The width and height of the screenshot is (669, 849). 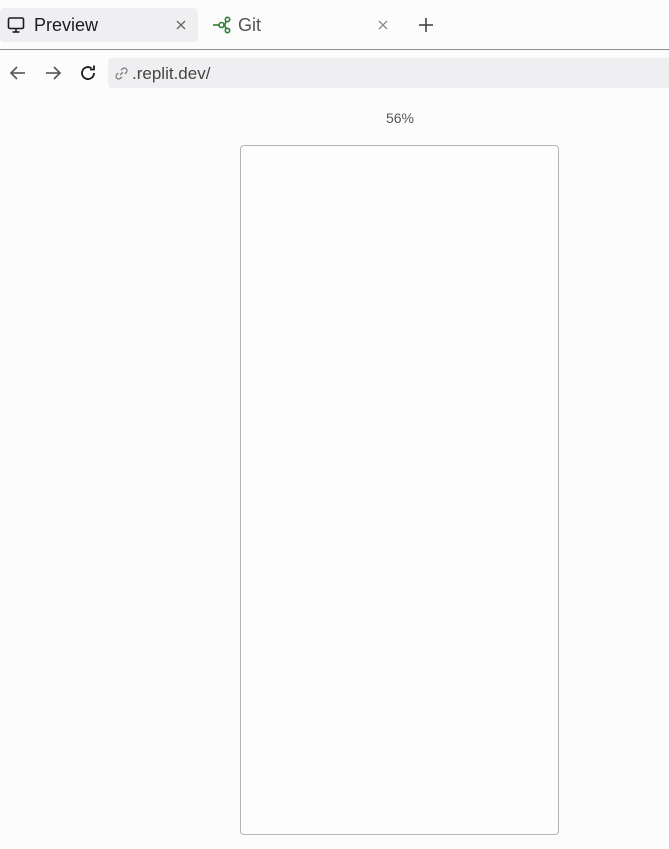 I want to click on tab-label: Git, so click(x=250, y=25).